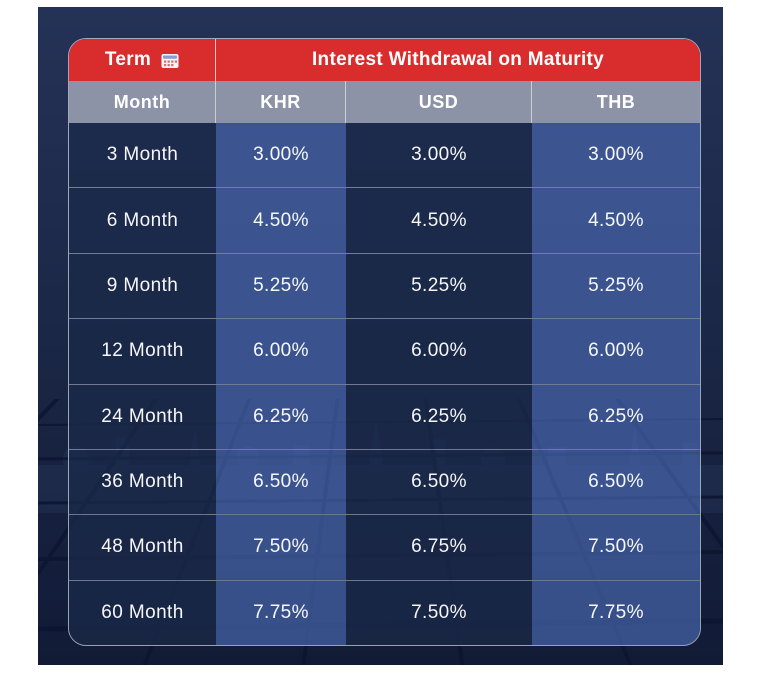 Image resolution: width=763 pixels, height=683 pixels. I want to click on term-label: Term, so click(128, 59).